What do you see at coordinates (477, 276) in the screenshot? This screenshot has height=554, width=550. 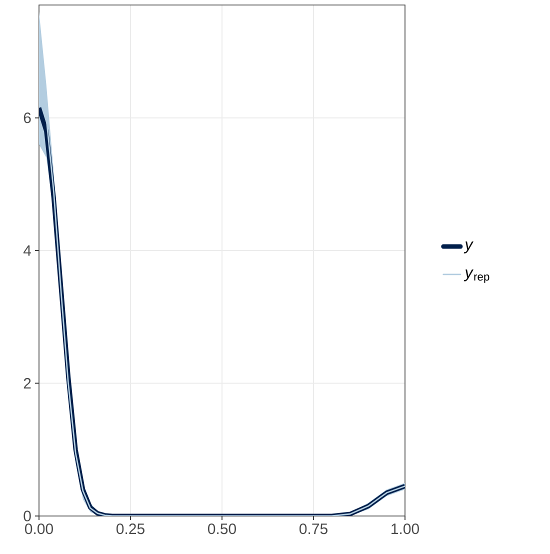 I see `legend-label: y$_{rep}$` at bounding box center [477, 276].